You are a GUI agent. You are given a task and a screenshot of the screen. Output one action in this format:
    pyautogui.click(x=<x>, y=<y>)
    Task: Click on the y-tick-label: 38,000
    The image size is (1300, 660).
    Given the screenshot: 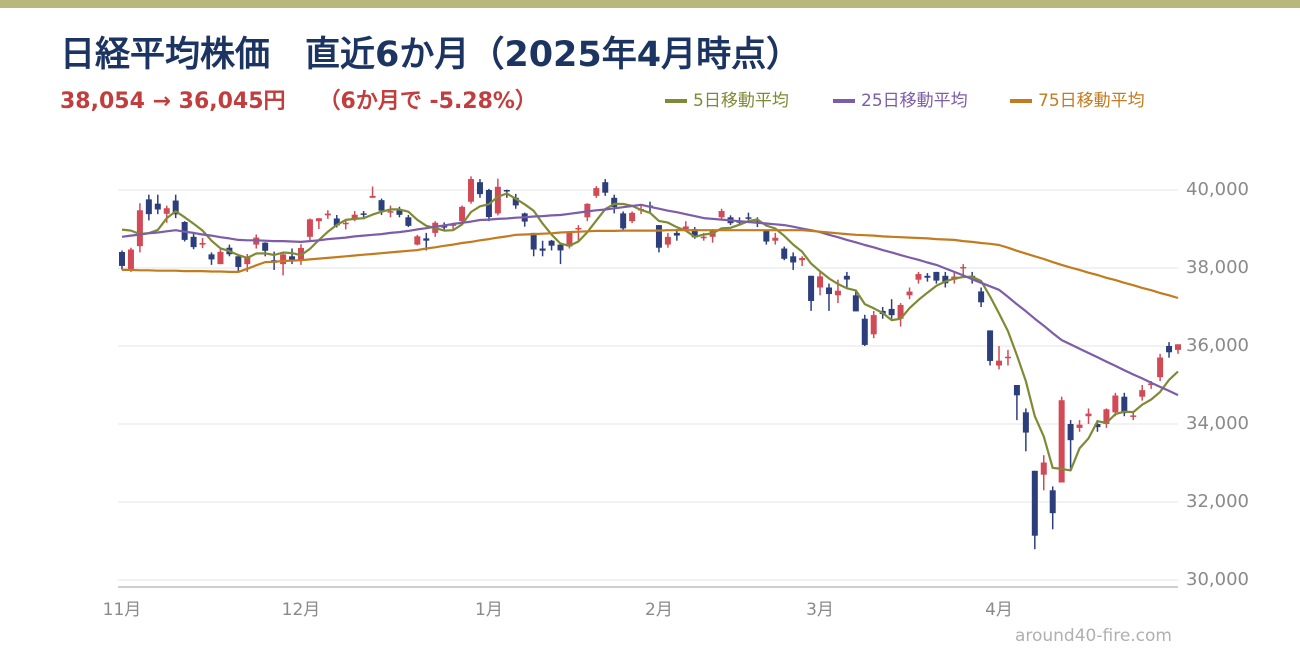 What is the action you would take?
    pyautogui.click(x=1217, y=267)
    